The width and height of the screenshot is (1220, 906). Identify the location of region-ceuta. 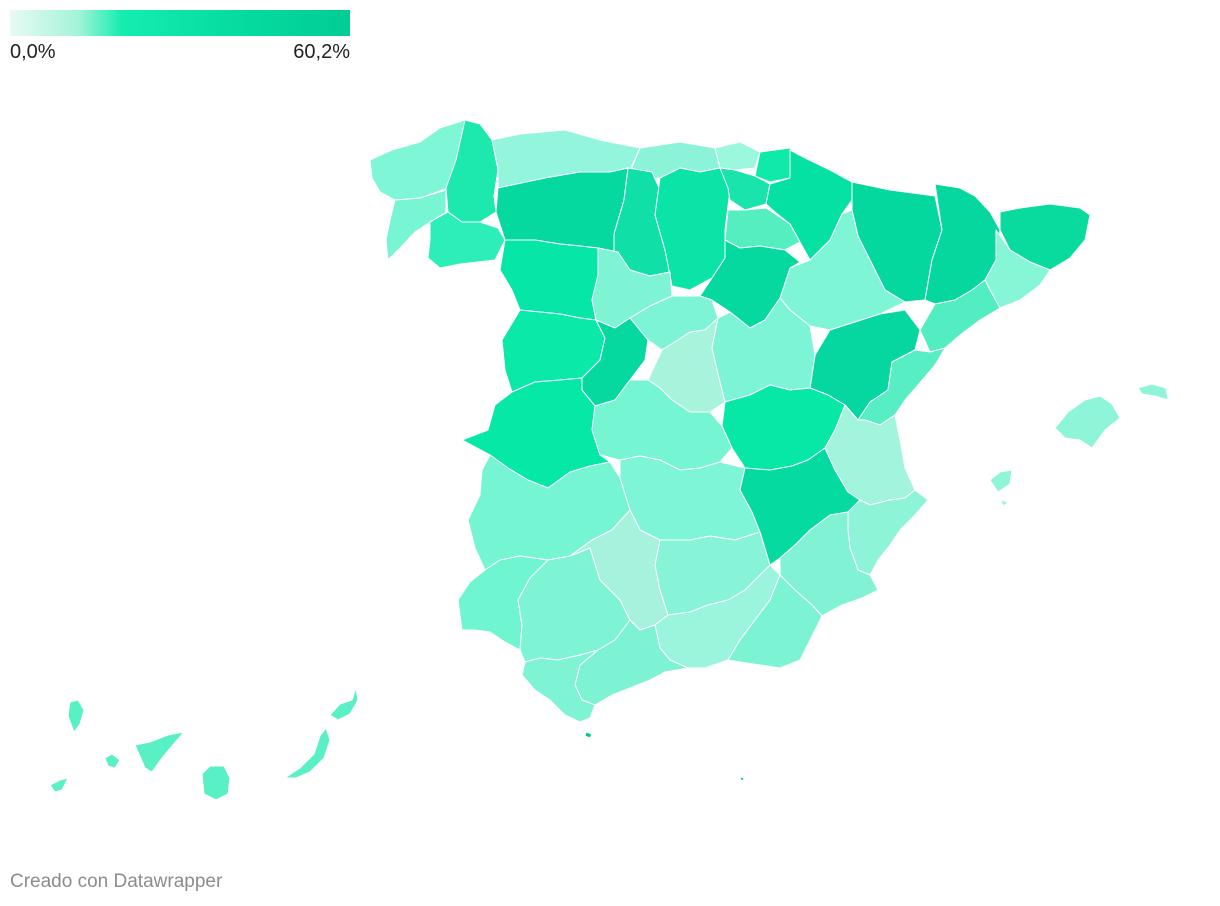
(588, 735).